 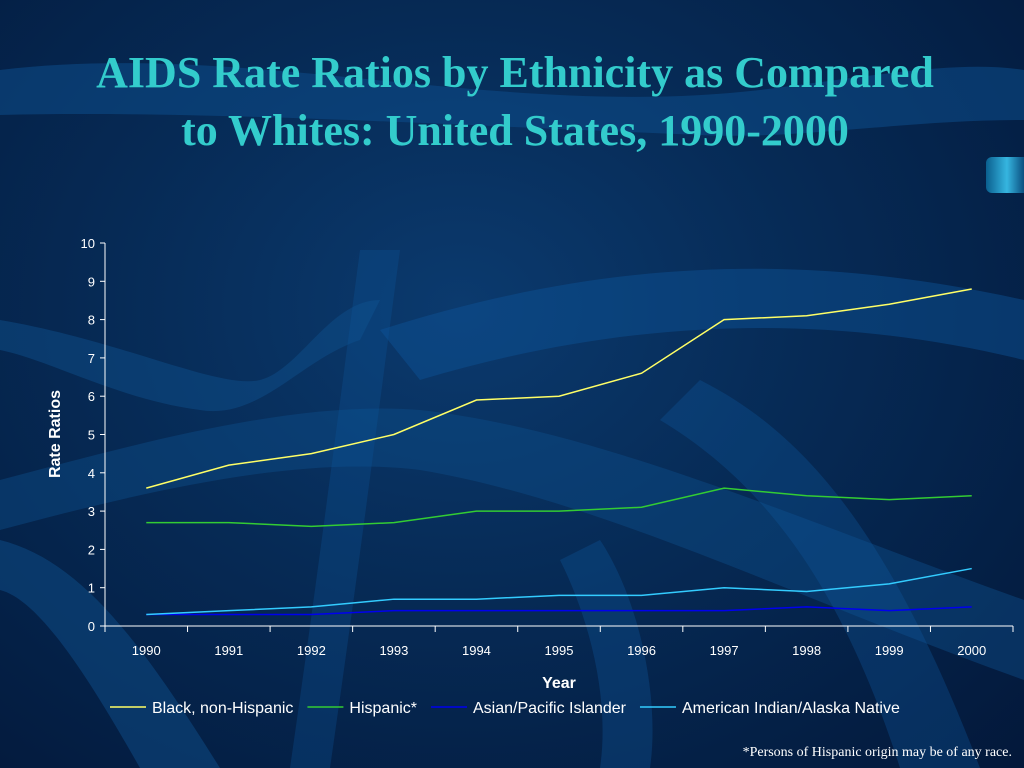 What do you see at coordinates (91, 281) in the screenshot?
I see `y-tick-label: 9` at bounding box center [91, 281].